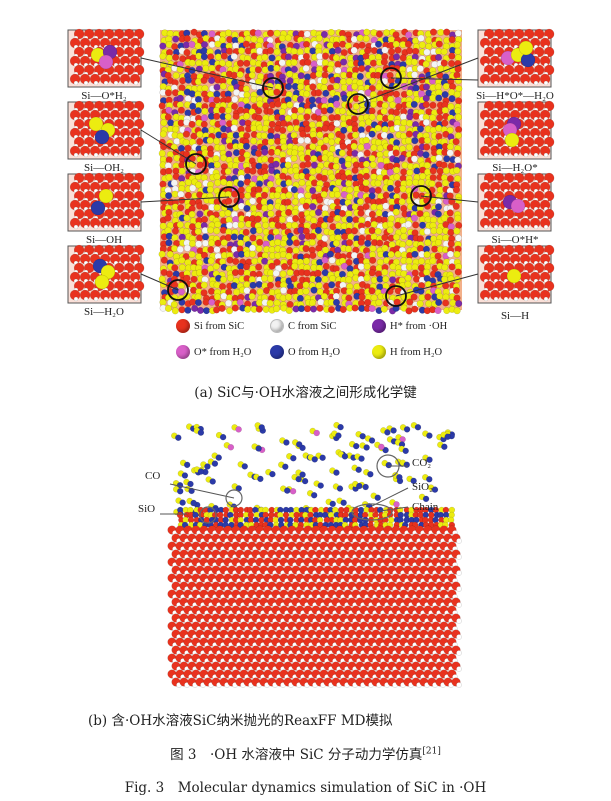 This screenshot has height=801, width=611. Describe the element at coordinates (305, 393) in the screenshot. I see `caption-a: (a) SiC与·OH水溶液之间形成化学键` at that location.